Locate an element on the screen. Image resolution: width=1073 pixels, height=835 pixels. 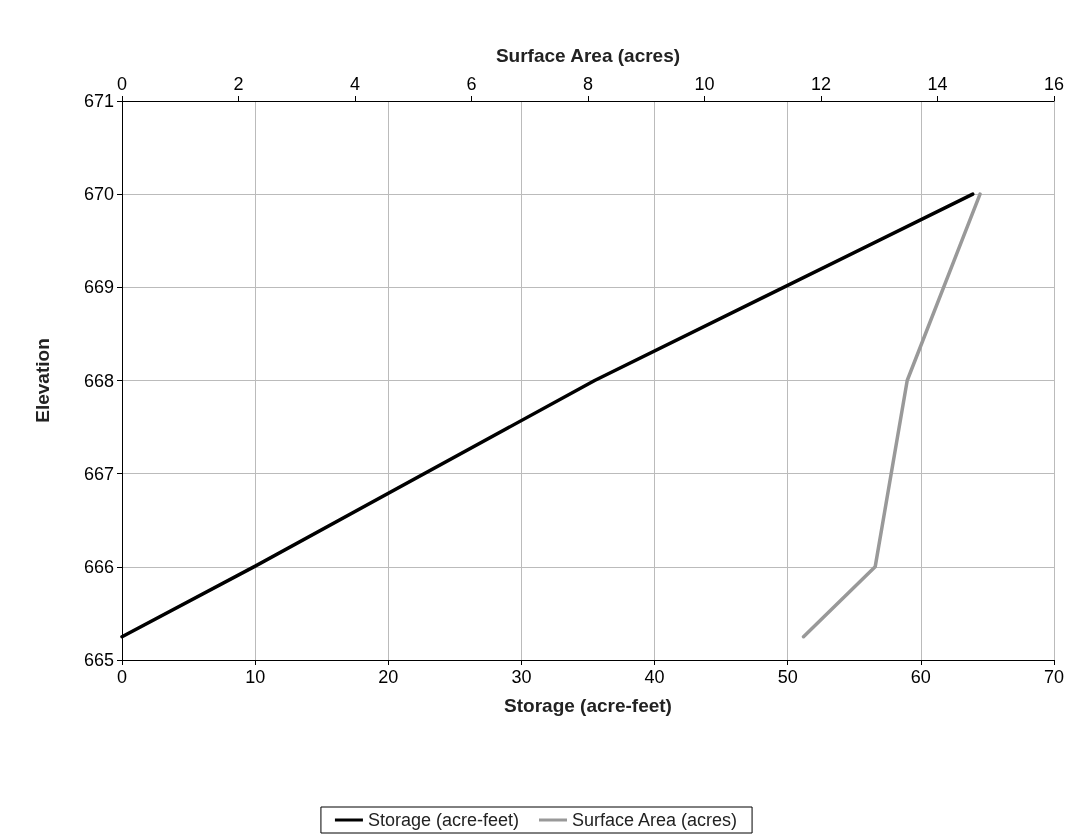
x2-axis-title: Surface Area (acres) is located at coordinates (588, 55).